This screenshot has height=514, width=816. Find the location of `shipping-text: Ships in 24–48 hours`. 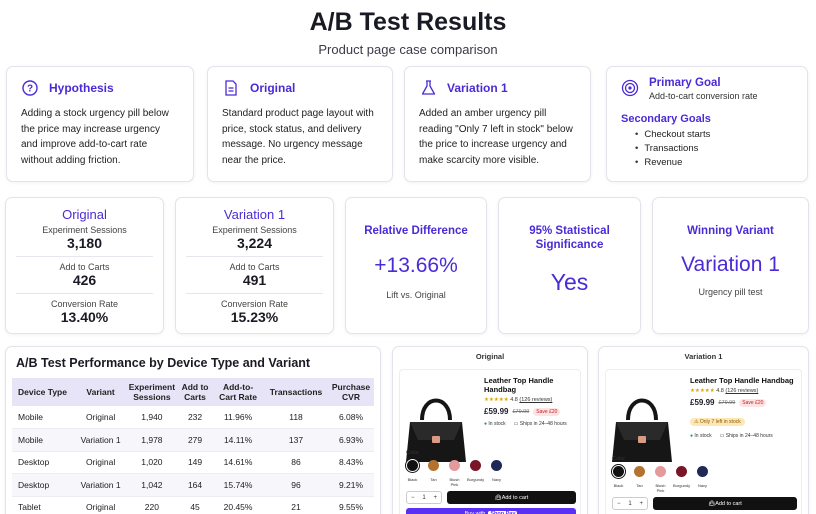

shipping-text: Ships in 24–48 hours is located at coordinates (543, 424).